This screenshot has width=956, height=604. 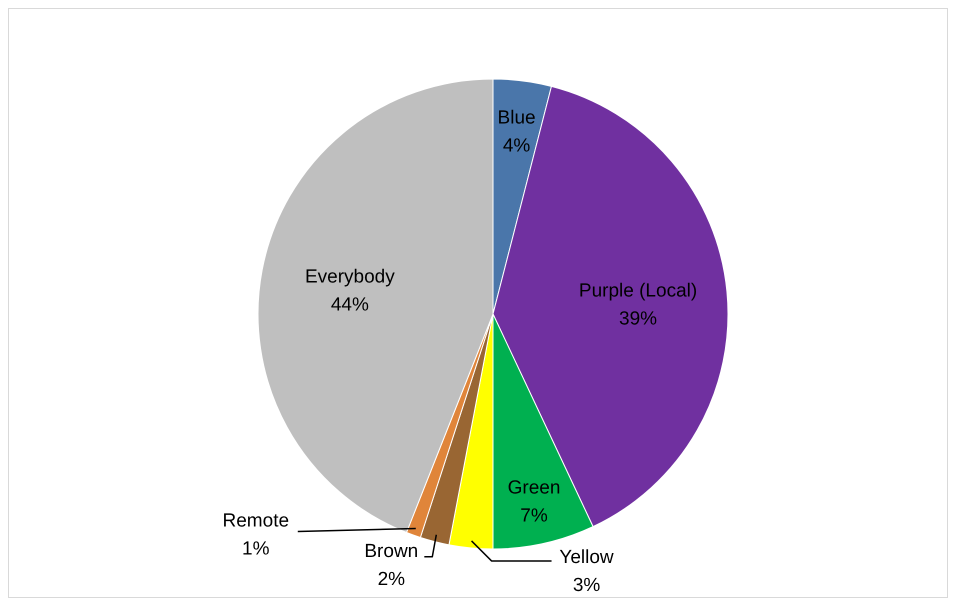 What do you see at coordinates (534, 487) in the screenshot?
I see `slice-label: Green` at bounding box center [534, 487].